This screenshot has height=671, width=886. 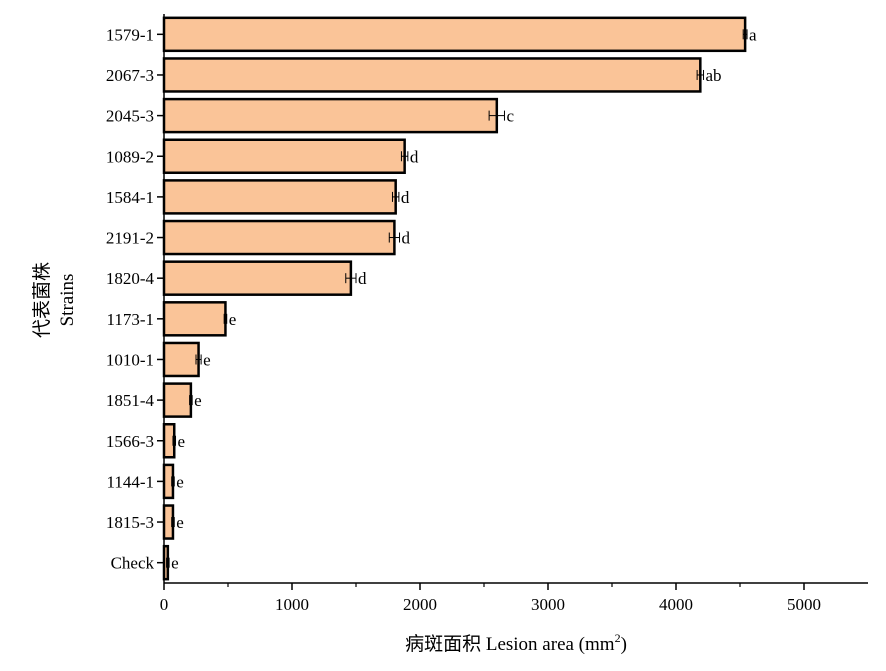 I want to click on x-tick-label-4000: 4000, so click(x=676, y=604).